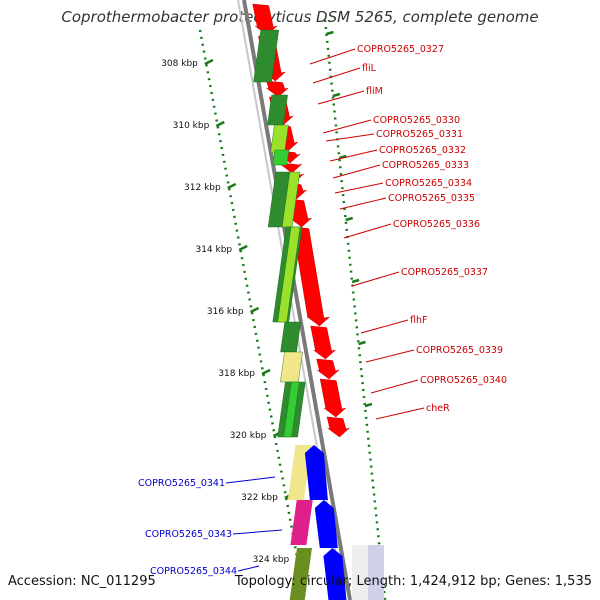  Describe the element at coordinates (400, 49) in the screenshot. I see `forward-gene-label: COPRO5265_0327` at that location.